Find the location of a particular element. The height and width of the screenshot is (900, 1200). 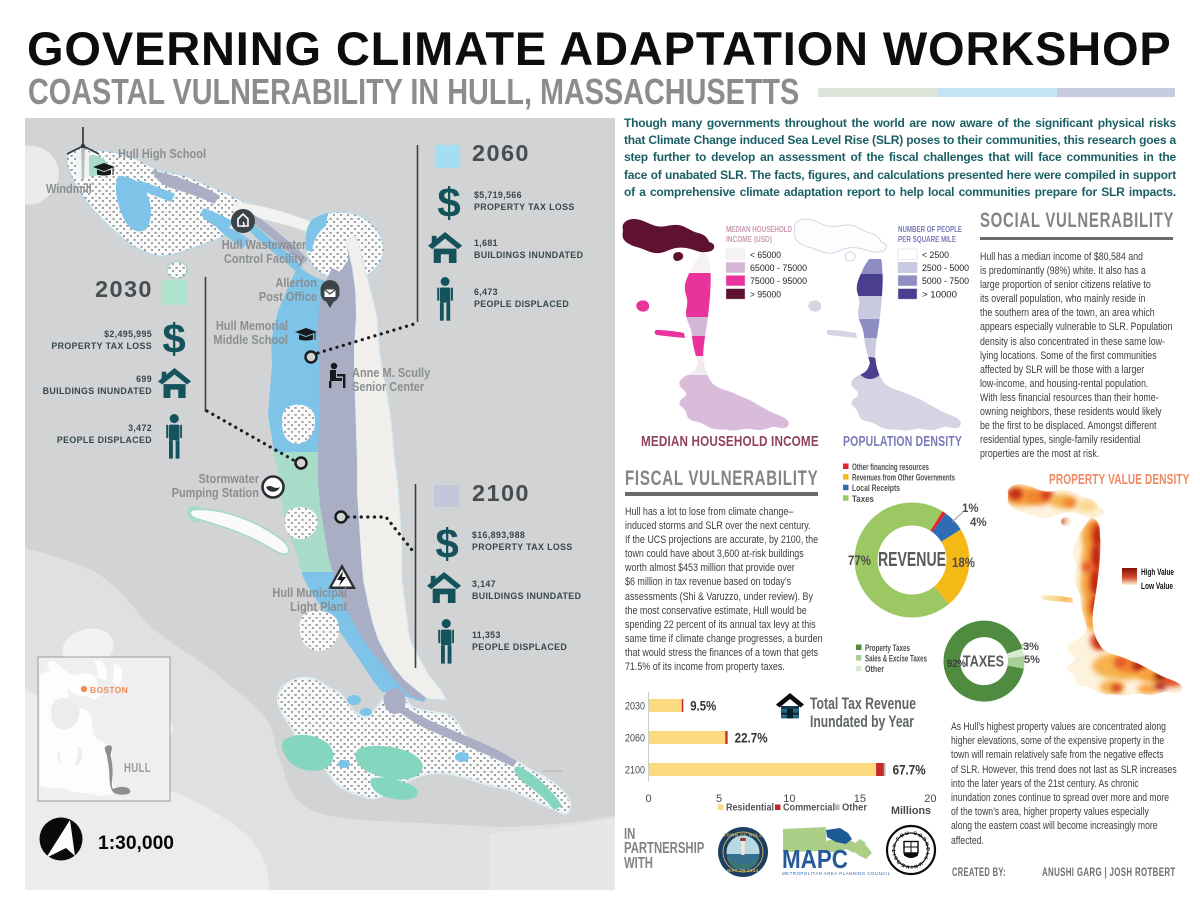

svg-text: 1:30,000 is located at coordinates (136, 843).